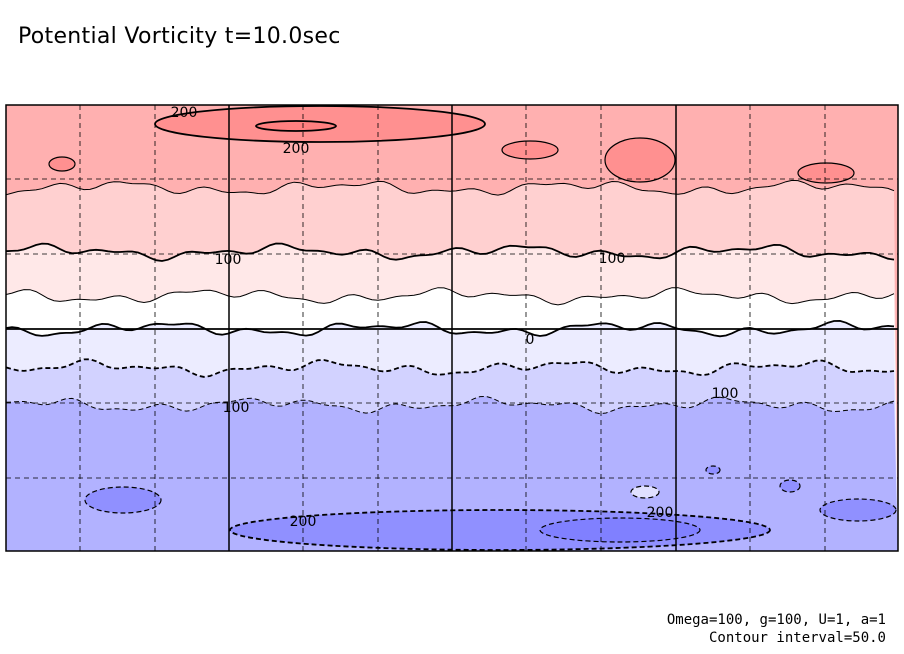  What do you see at coordinates (179, 36) in the screenshot?
I see `chart-title: Potential Vorticity t=10.0sec` at bounding box center [179, 36].